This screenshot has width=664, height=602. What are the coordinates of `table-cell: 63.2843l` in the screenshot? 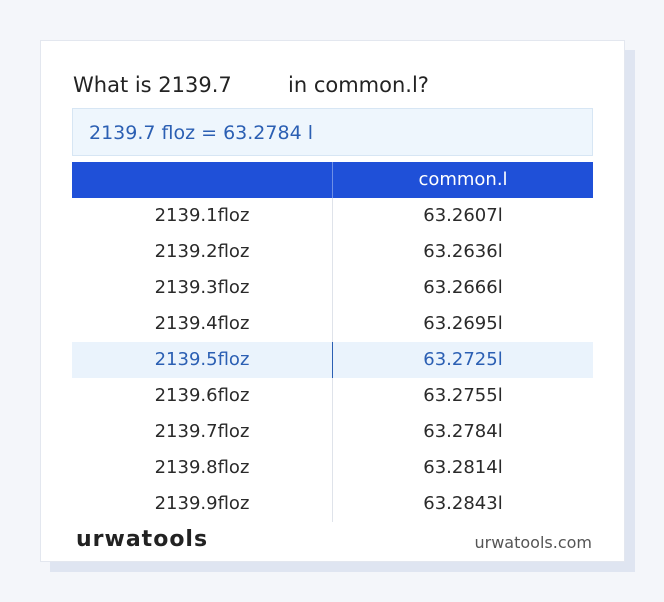 It's located at (463, 503).